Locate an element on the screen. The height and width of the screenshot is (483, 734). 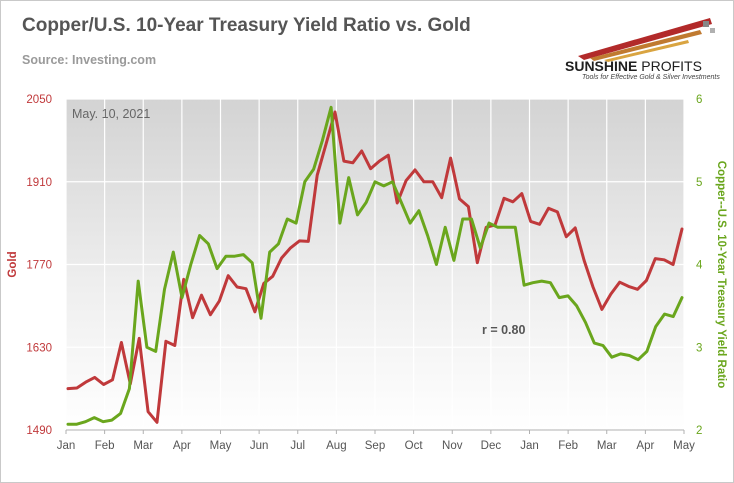
x-tick-label: Aug is located at coordinates (336, 446).